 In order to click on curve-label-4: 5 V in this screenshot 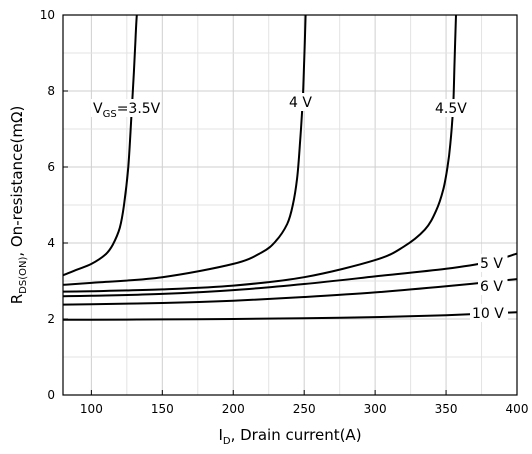, I will do `click(491, 264)`.